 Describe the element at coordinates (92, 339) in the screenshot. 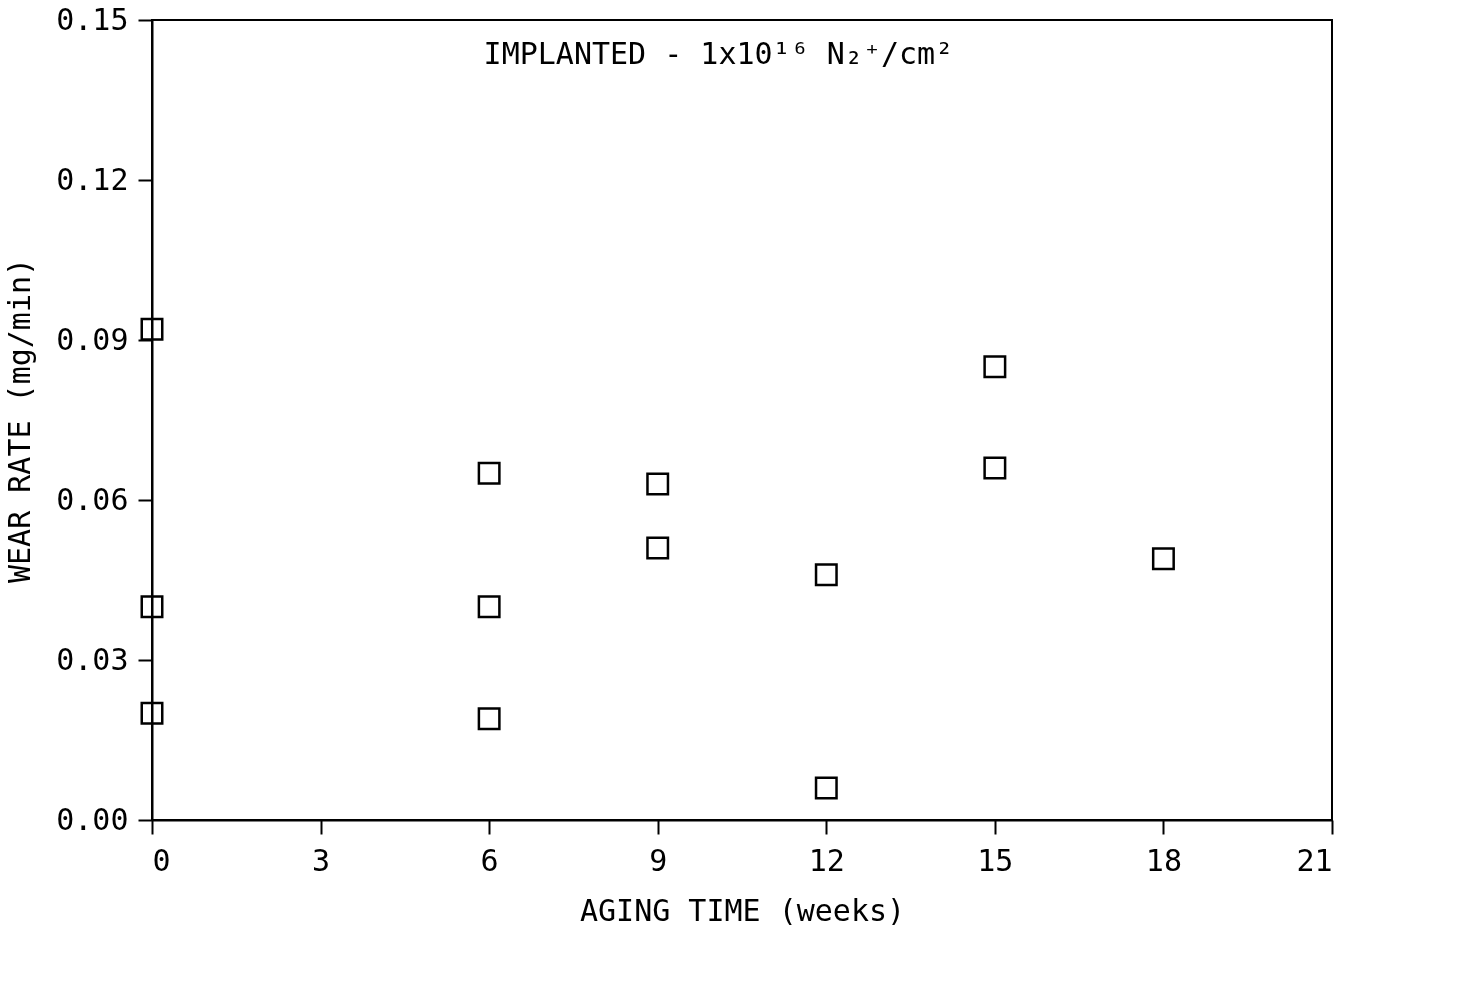

I see `y-tick-label: 0.09` at that location.